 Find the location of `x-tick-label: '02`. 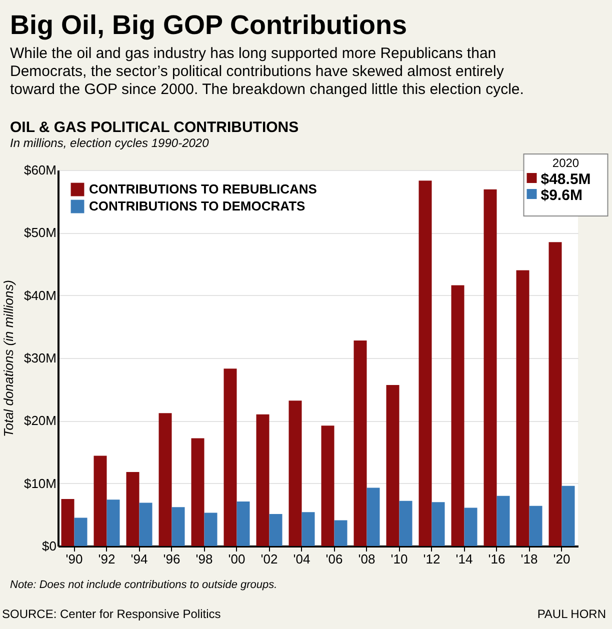

x-tick-label: '02 is located at coordinates (269, 559).